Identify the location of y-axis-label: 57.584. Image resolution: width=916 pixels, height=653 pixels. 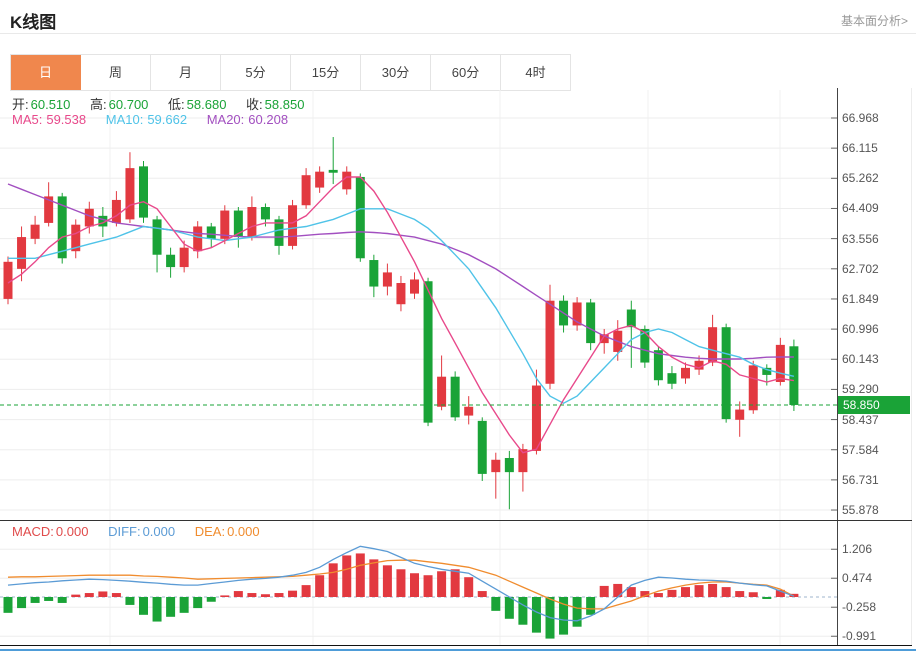
(860, 449).